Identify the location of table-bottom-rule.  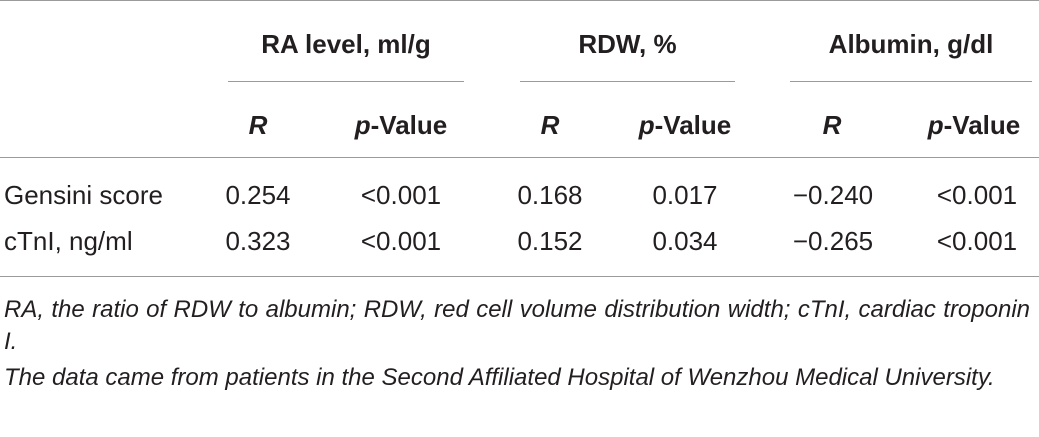
(519, 276).